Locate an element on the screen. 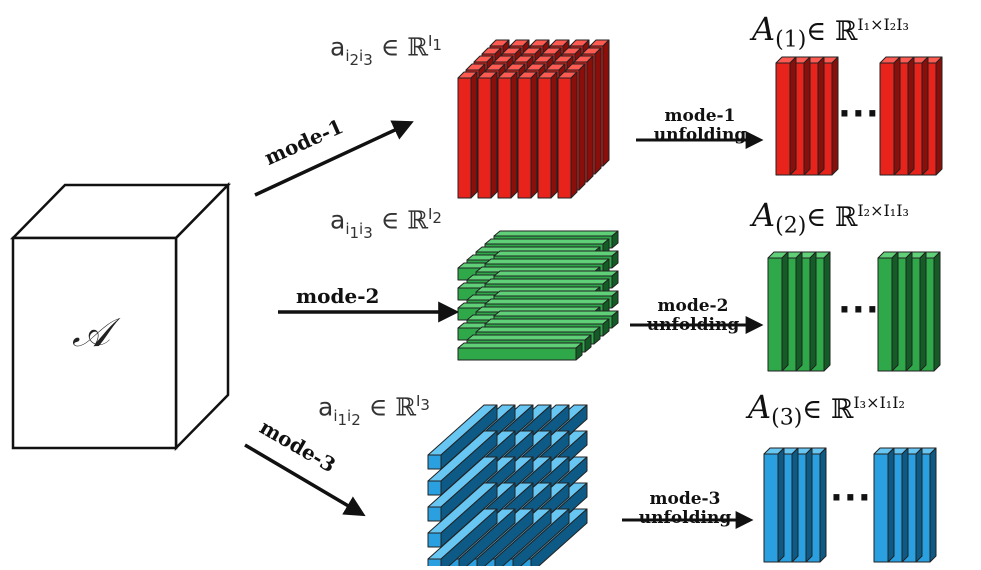  mode-1-arrow is located at coordinates (334, 158).